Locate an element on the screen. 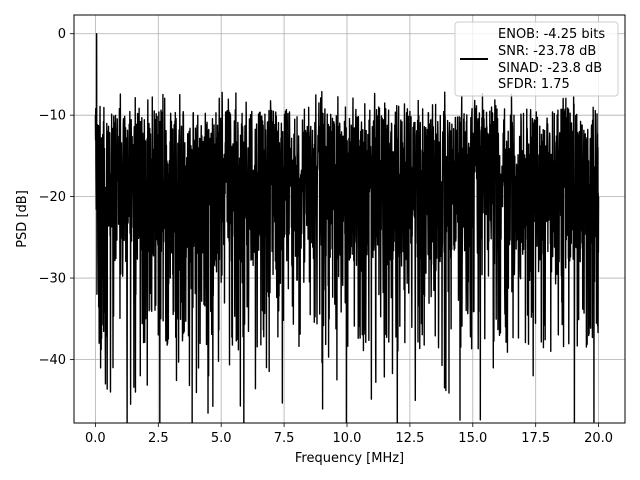  y-tick-label: −10 is located at coordinates (52, 116).